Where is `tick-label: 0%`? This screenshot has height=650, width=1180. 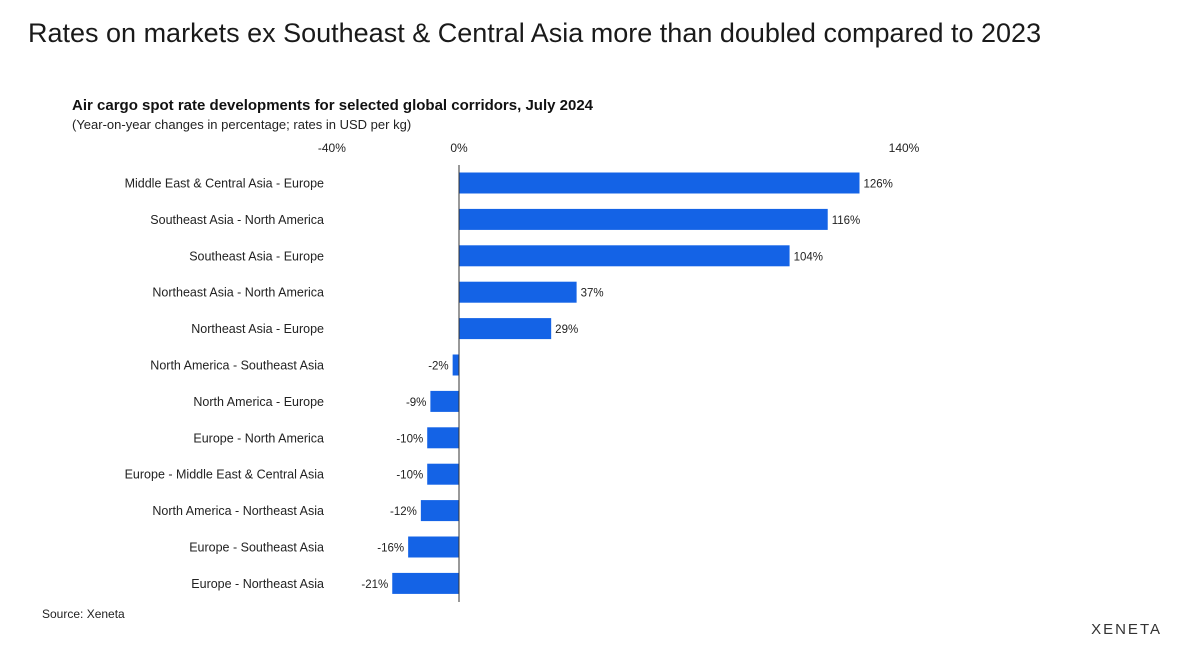 tick-label: 0% is located at coordinates (459, 148).